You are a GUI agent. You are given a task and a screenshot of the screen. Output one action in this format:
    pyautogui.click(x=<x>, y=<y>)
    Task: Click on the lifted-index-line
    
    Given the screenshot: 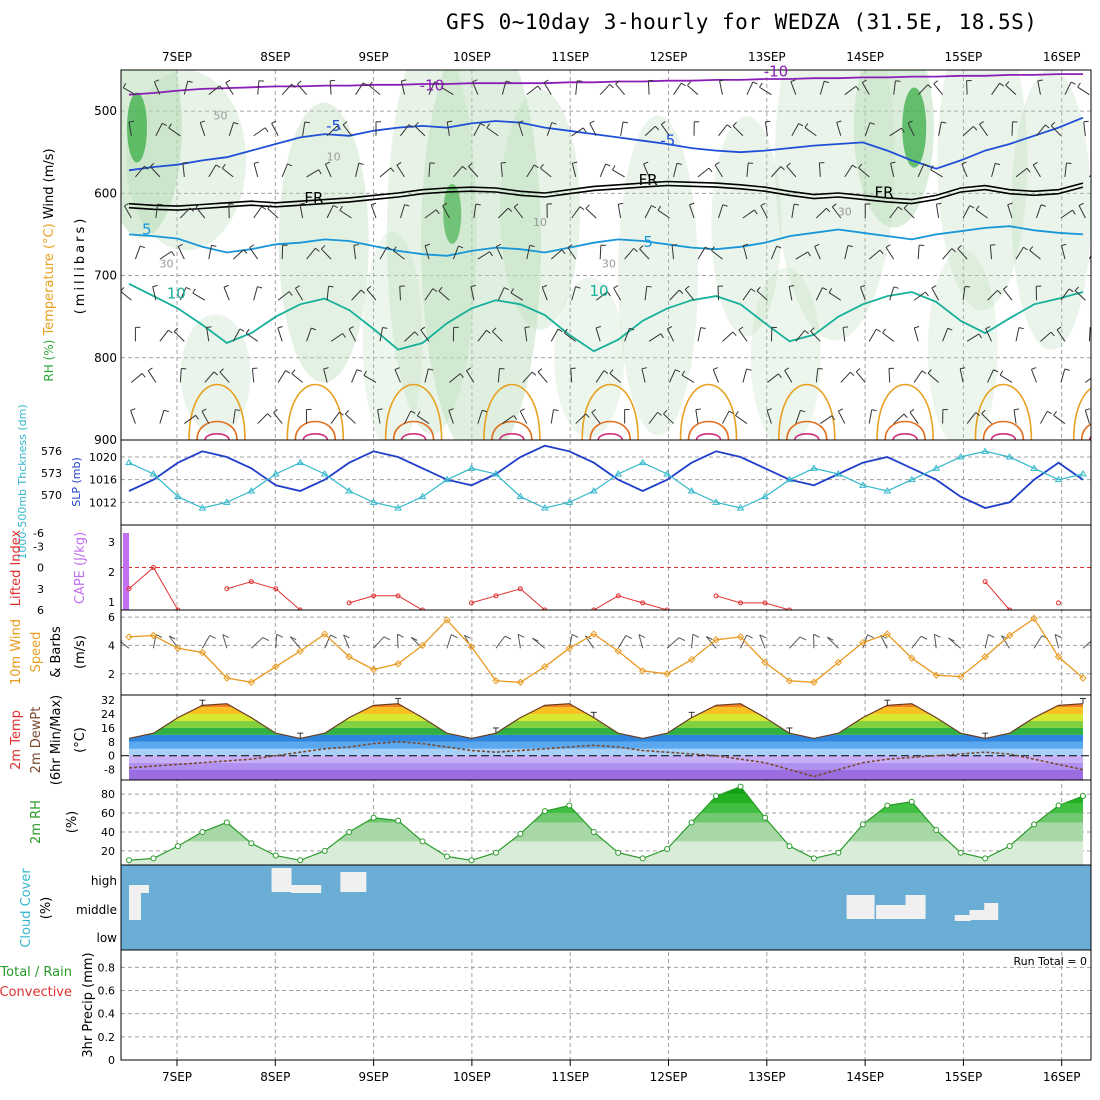 What is the action you would take?
    pyautogui.click(x=153, y=588)
    